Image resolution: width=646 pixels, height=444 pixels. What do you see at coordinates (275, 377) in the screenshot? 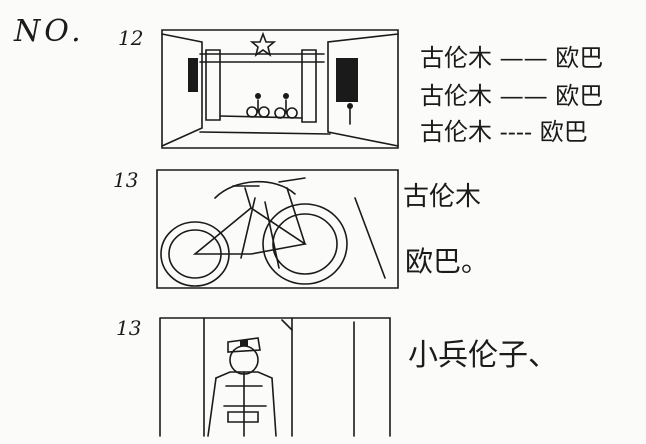
I see `panel-3-sketch` at bounding box center [275, 377].